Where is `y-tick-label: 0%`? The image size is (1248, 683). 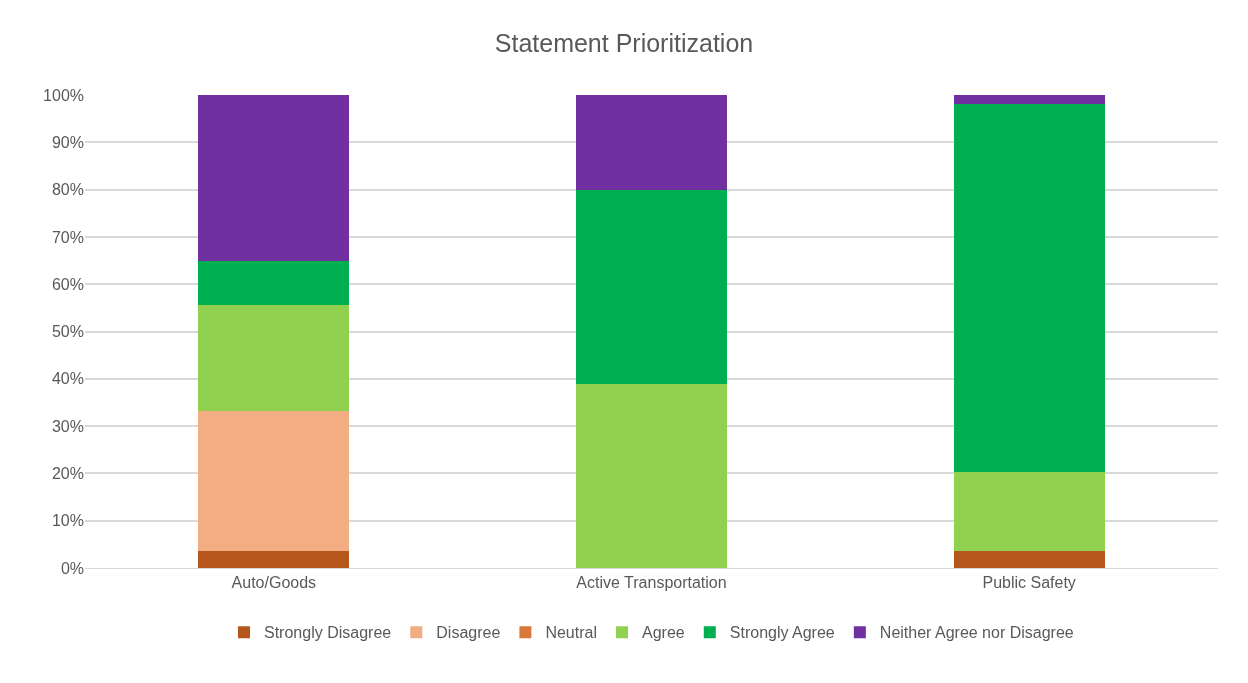
y-tick-label: 0% is located at coordinates (72, 568).